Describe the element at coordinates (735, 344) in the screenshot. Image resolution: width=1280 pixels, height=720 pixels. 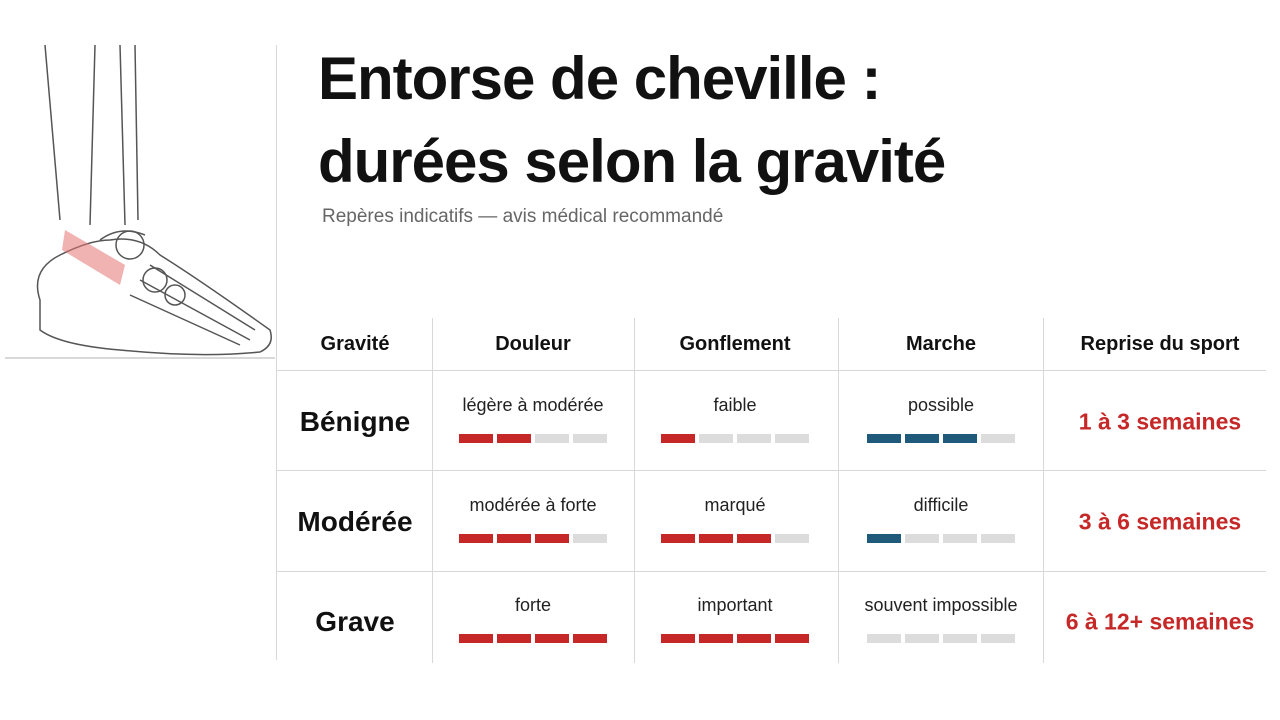
I see `column-header: Gonflement` at that location.